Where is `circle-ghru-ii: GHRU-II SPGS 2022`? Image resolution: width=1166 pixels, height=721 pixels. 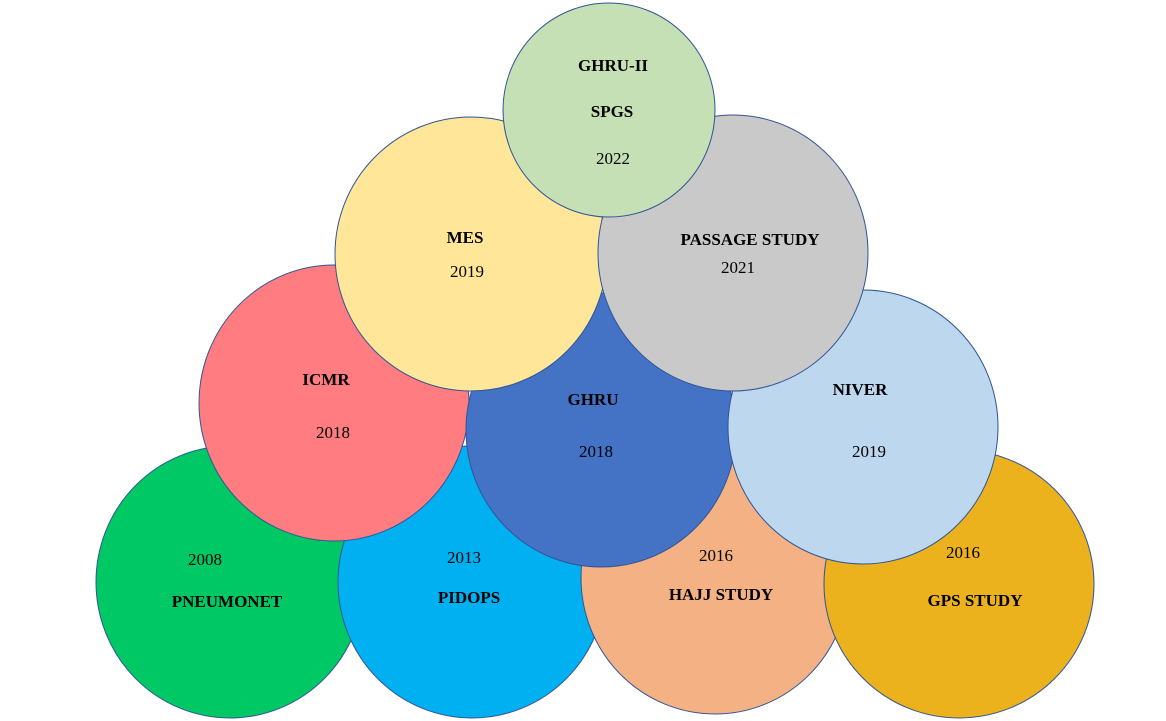
circle-ghru-ii: GHRU-II SPGS 2022 is located at coordinates (609, 110).